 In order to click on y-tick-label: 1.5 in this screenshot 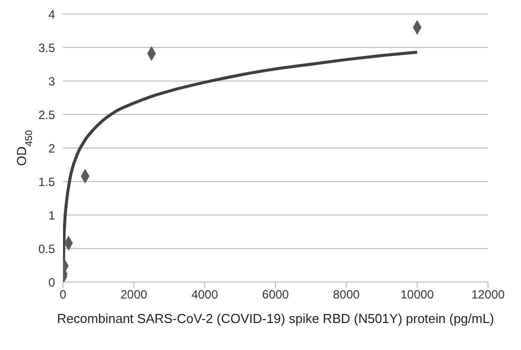, I will do `click(47, 181)`.